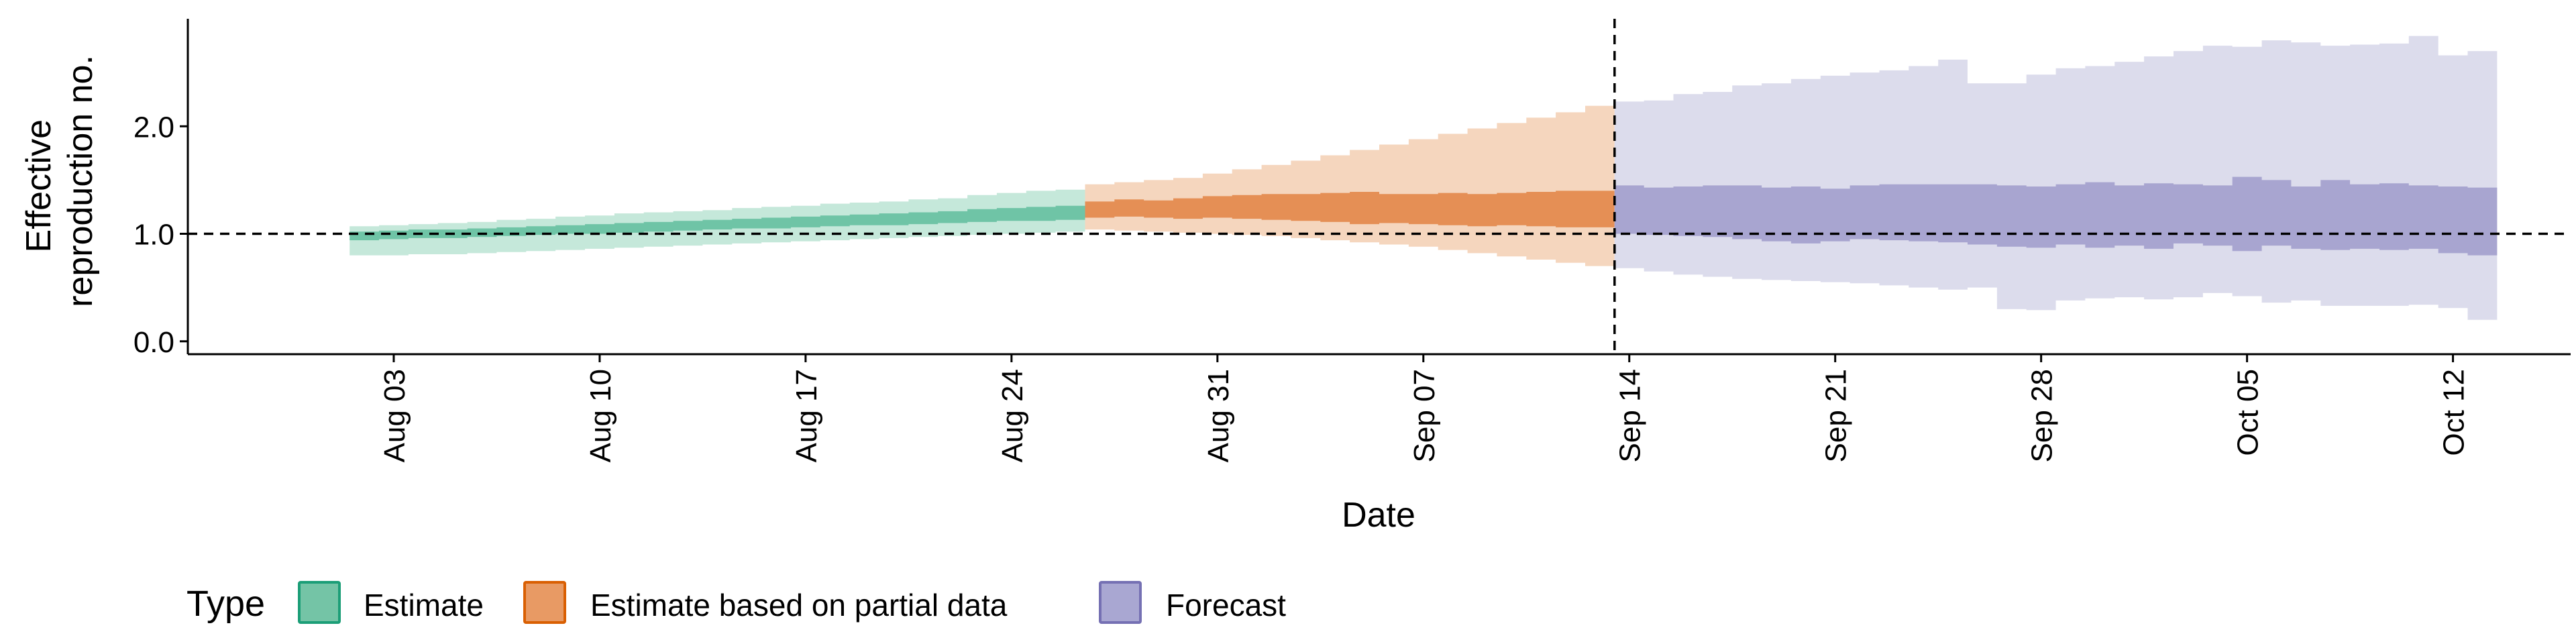 This screenshot has width=2576, height=644. Describe the element at coordinates (1012, 415) in the screenshot. I see `x-tick-label: Aug 24` at that location.